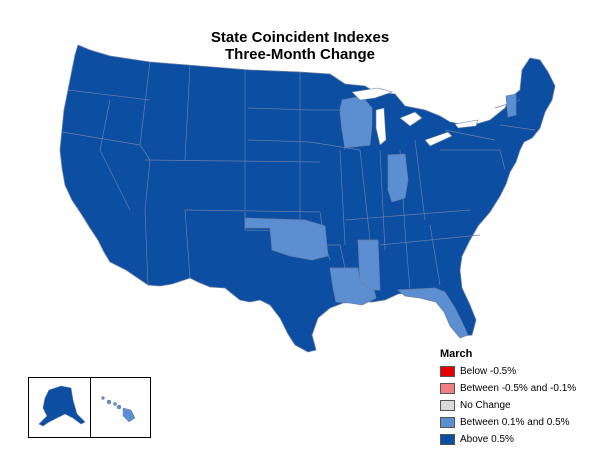  I want to click on legend-label: Below -0.5%, so click(488, 371).